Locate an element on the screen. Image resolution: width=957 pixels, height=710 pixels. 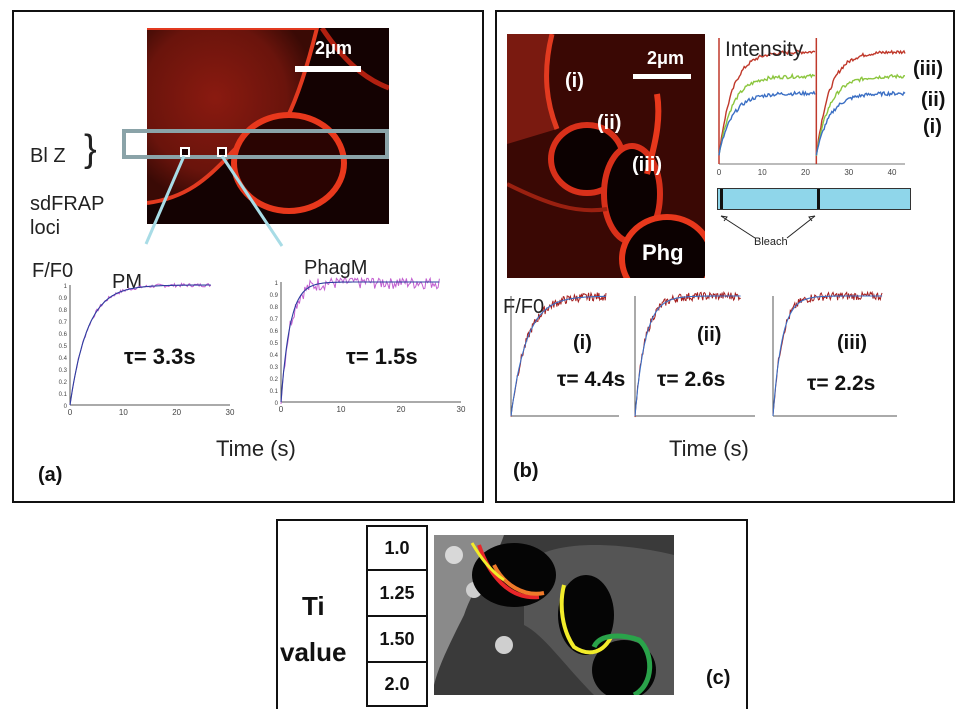
plot-phagm: 0 10 20 30 0 0.1 0.2 0.3 0.4 0.5 0.6 0.7 0.8 0.9 1 is located at coordinates (368, 345).